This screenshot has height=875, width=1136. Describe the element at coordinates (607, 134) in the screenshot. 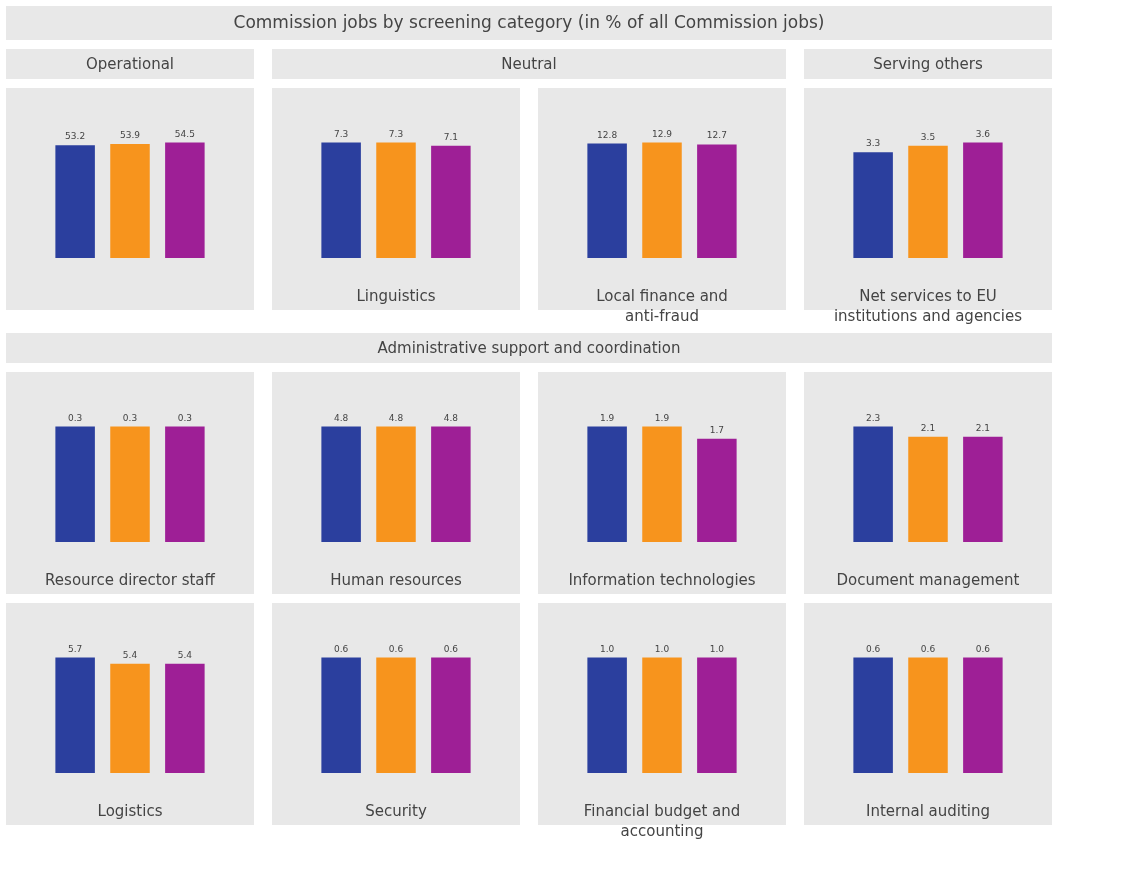

I see `data-label: 12.8` at that location.